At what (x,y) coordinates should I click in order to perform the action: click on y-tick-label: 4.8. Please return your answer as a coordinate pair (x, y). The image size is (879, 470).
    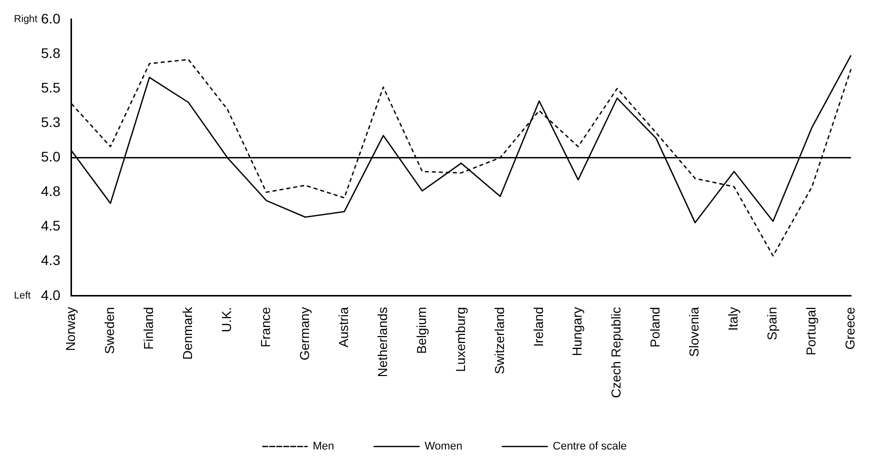
    Looking at the image, I should click on (50, 191).